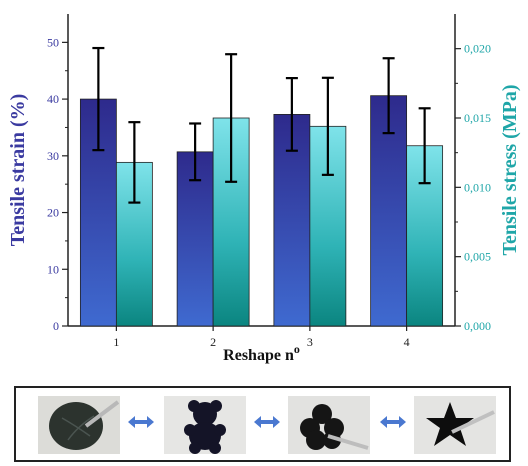 The image size is (528, 466). What do you see at coordinates (56, 326) in the screenshot?
I see `left-tick-label: 0` at bounding box center [56, 326].